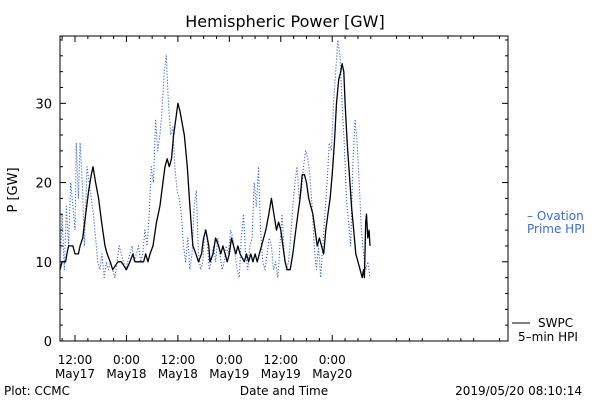 This screenshot has width=600, height=400. I want to click on legend: – Ovation Prime HPI SWPC 5–min HPI, so click(548, 276).